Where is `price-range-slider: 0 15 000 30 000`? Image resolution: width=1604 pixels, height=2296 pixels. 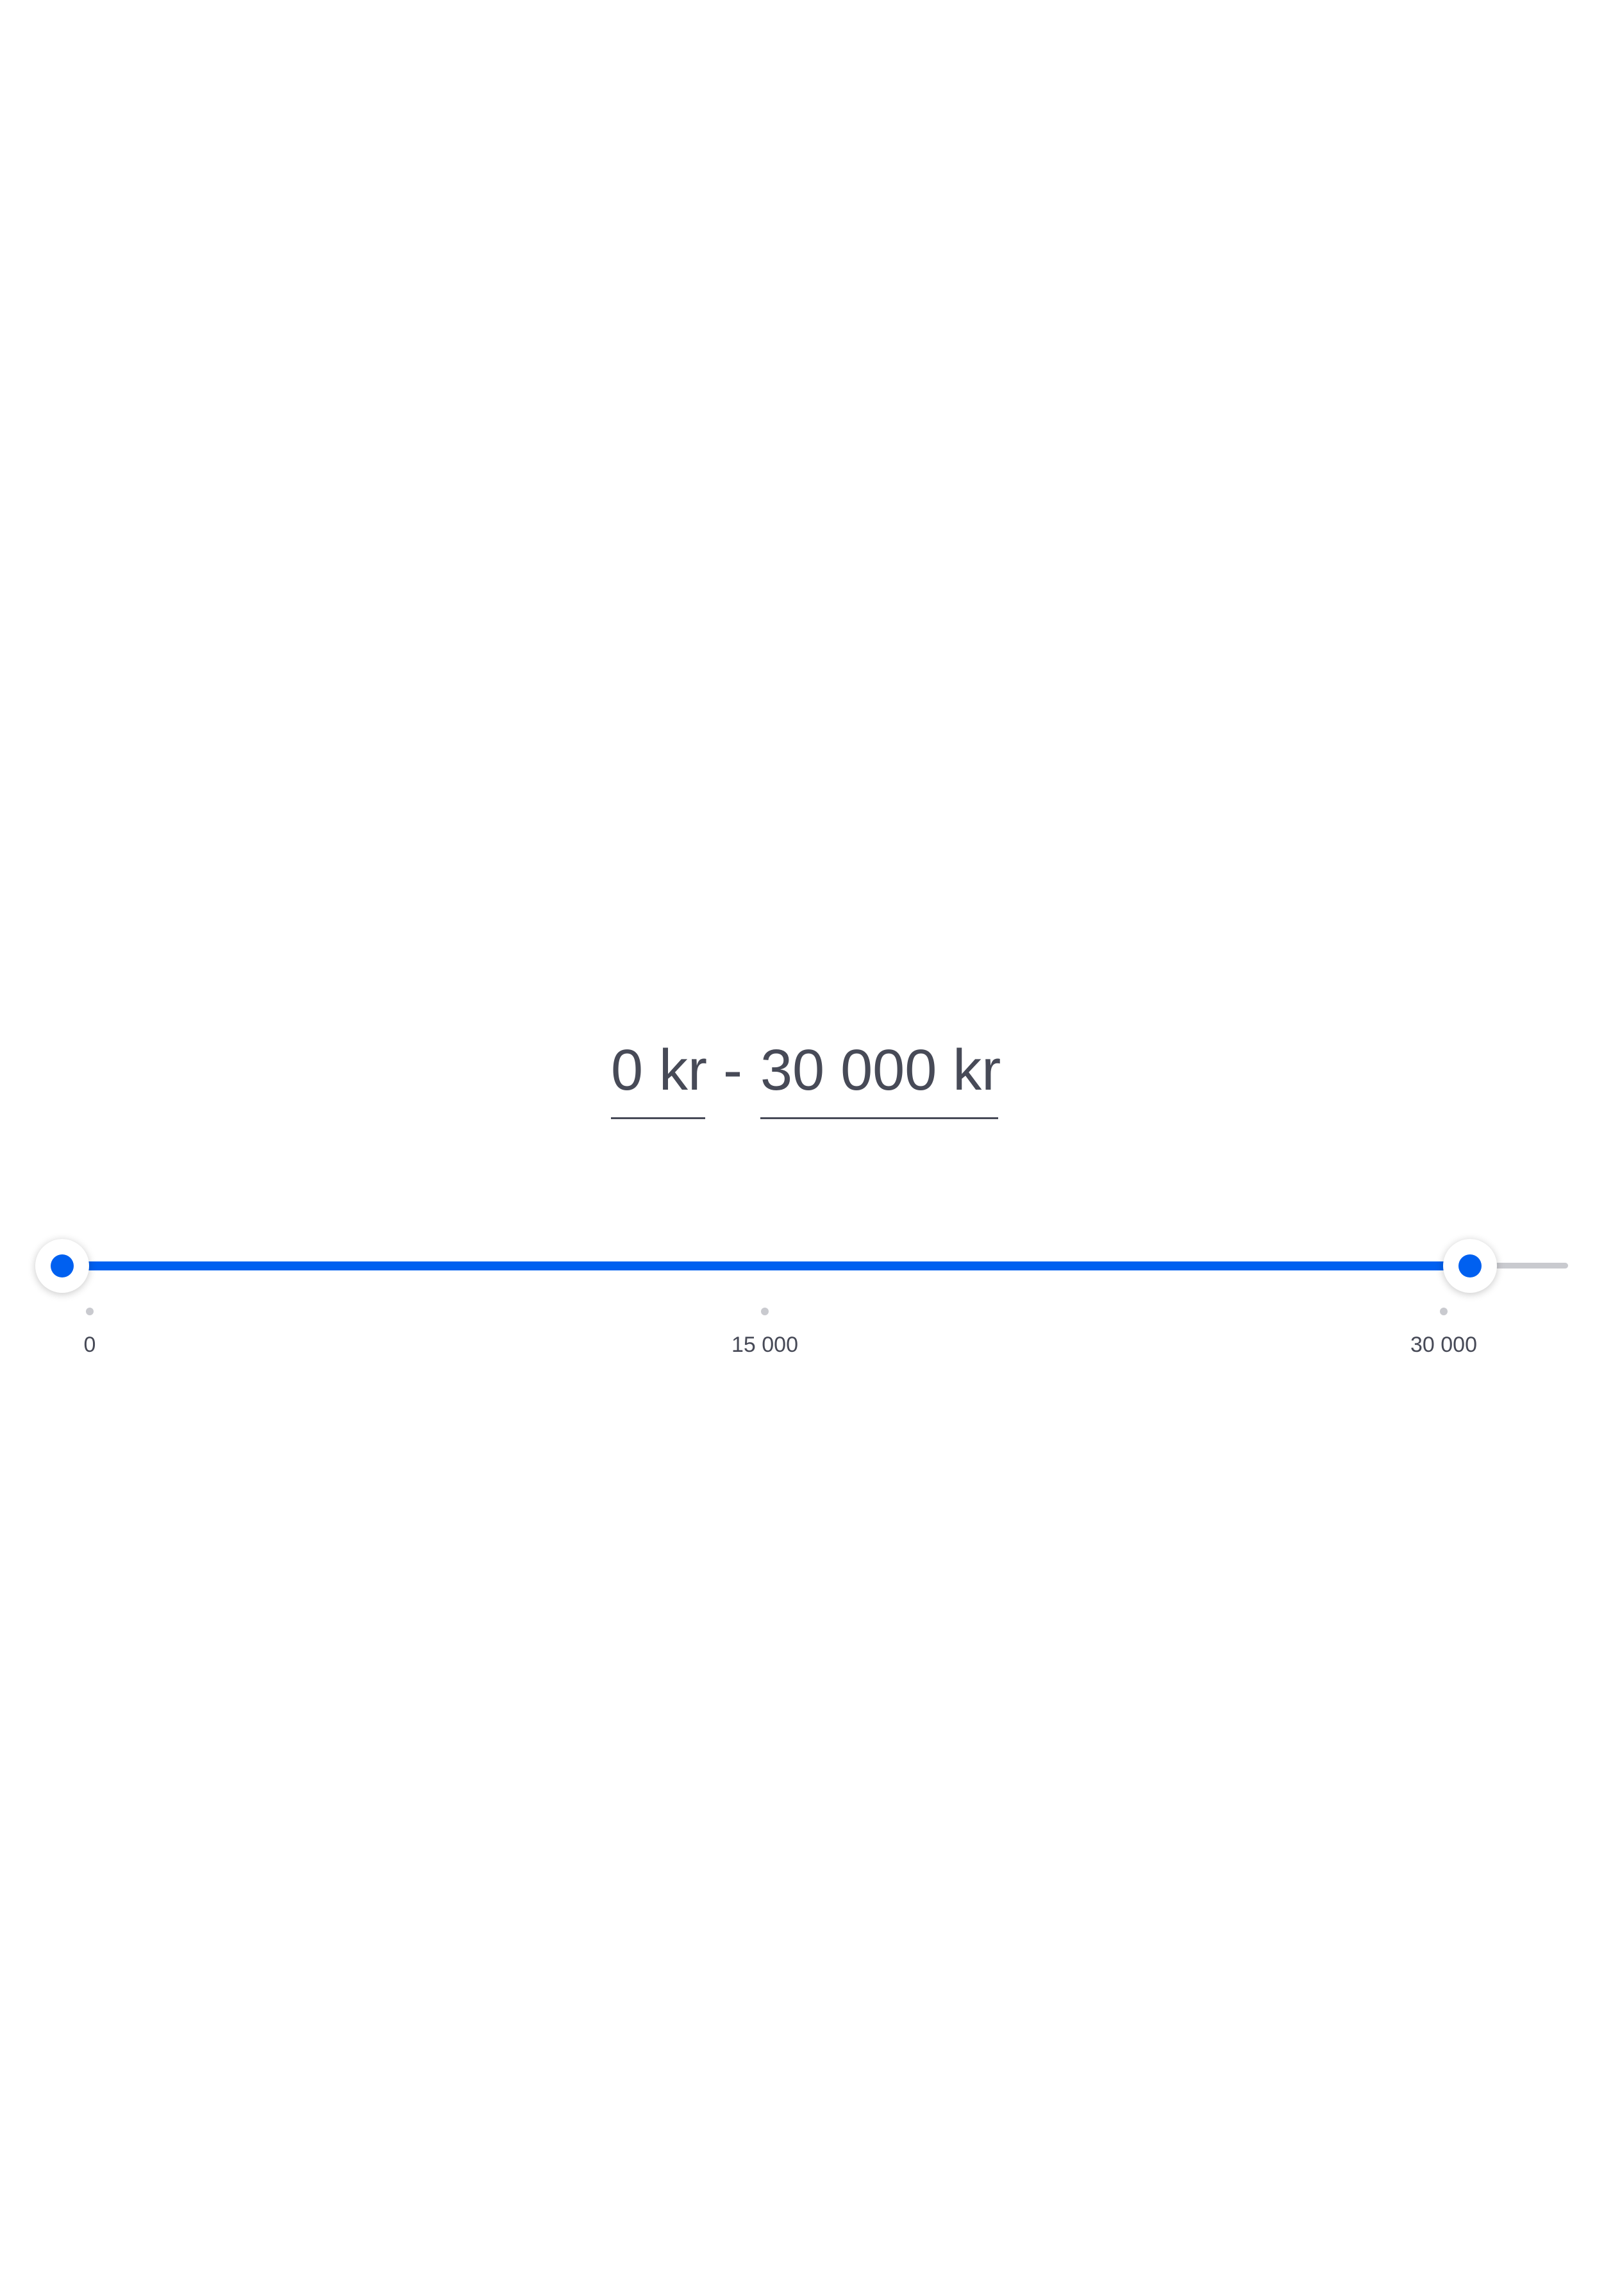
price-range-slider: 0 15 000 30 000 is located at coordinates (802, 1308).